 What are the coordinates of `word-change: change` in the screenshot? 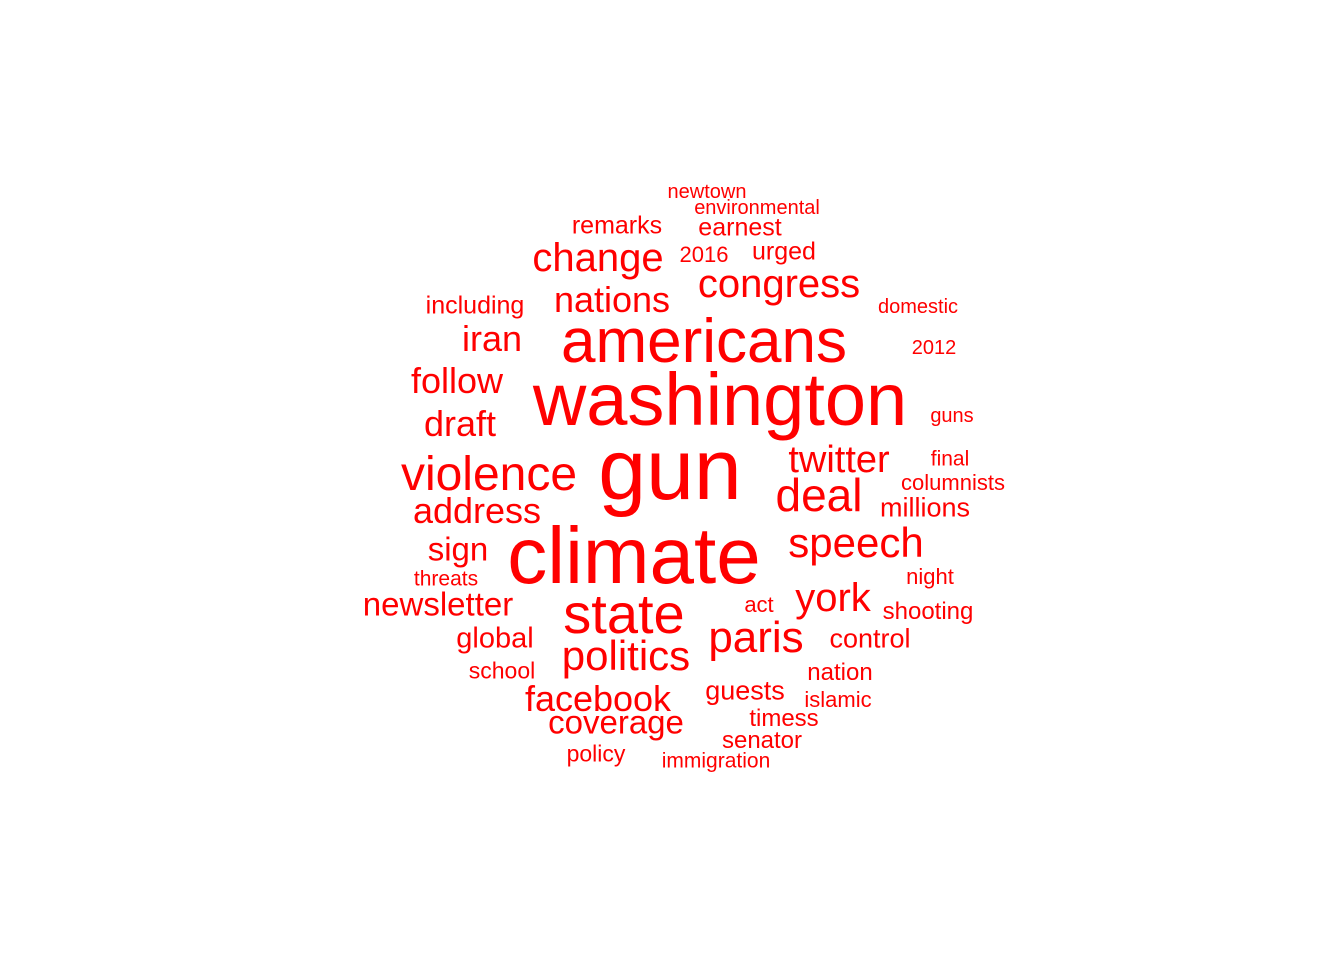 It's located at (598, 258).